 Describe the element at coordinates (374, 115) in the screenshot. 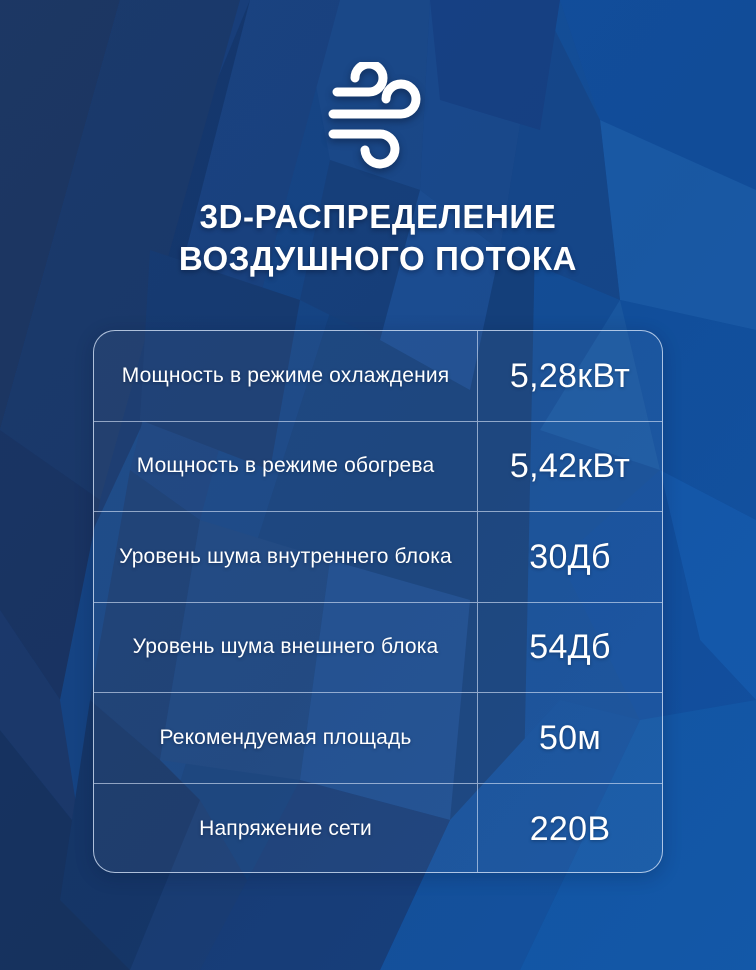

I see `wind-icon` at that location.